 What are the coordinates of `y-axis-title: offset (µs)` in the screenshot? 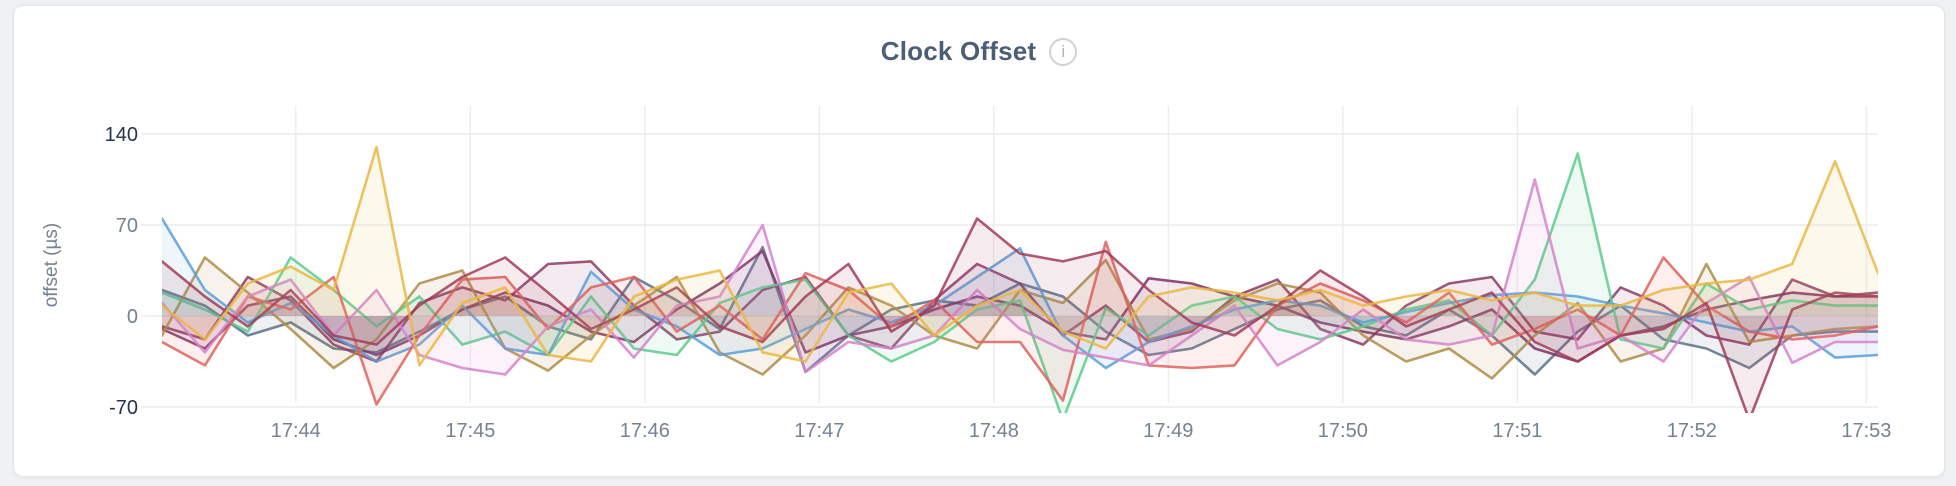 It's located at (51, 265).